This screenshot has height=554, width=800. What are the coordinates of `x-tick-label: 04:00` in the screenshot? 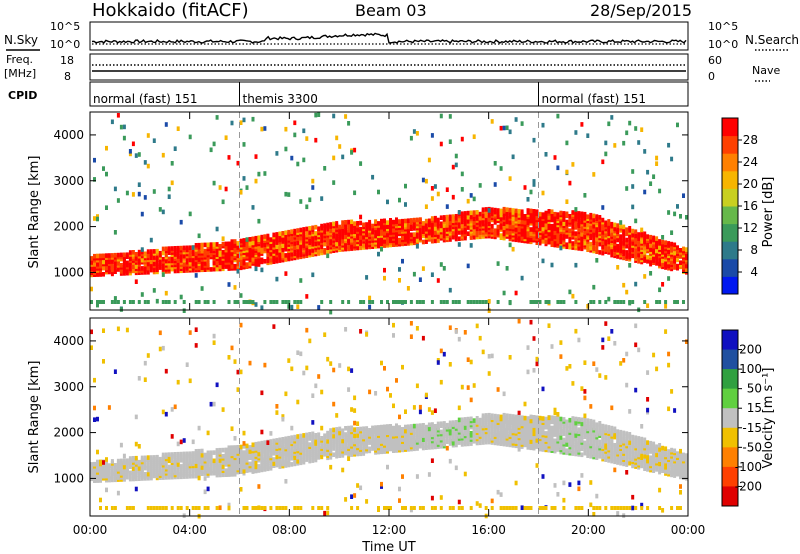 It's located at (189, 530).